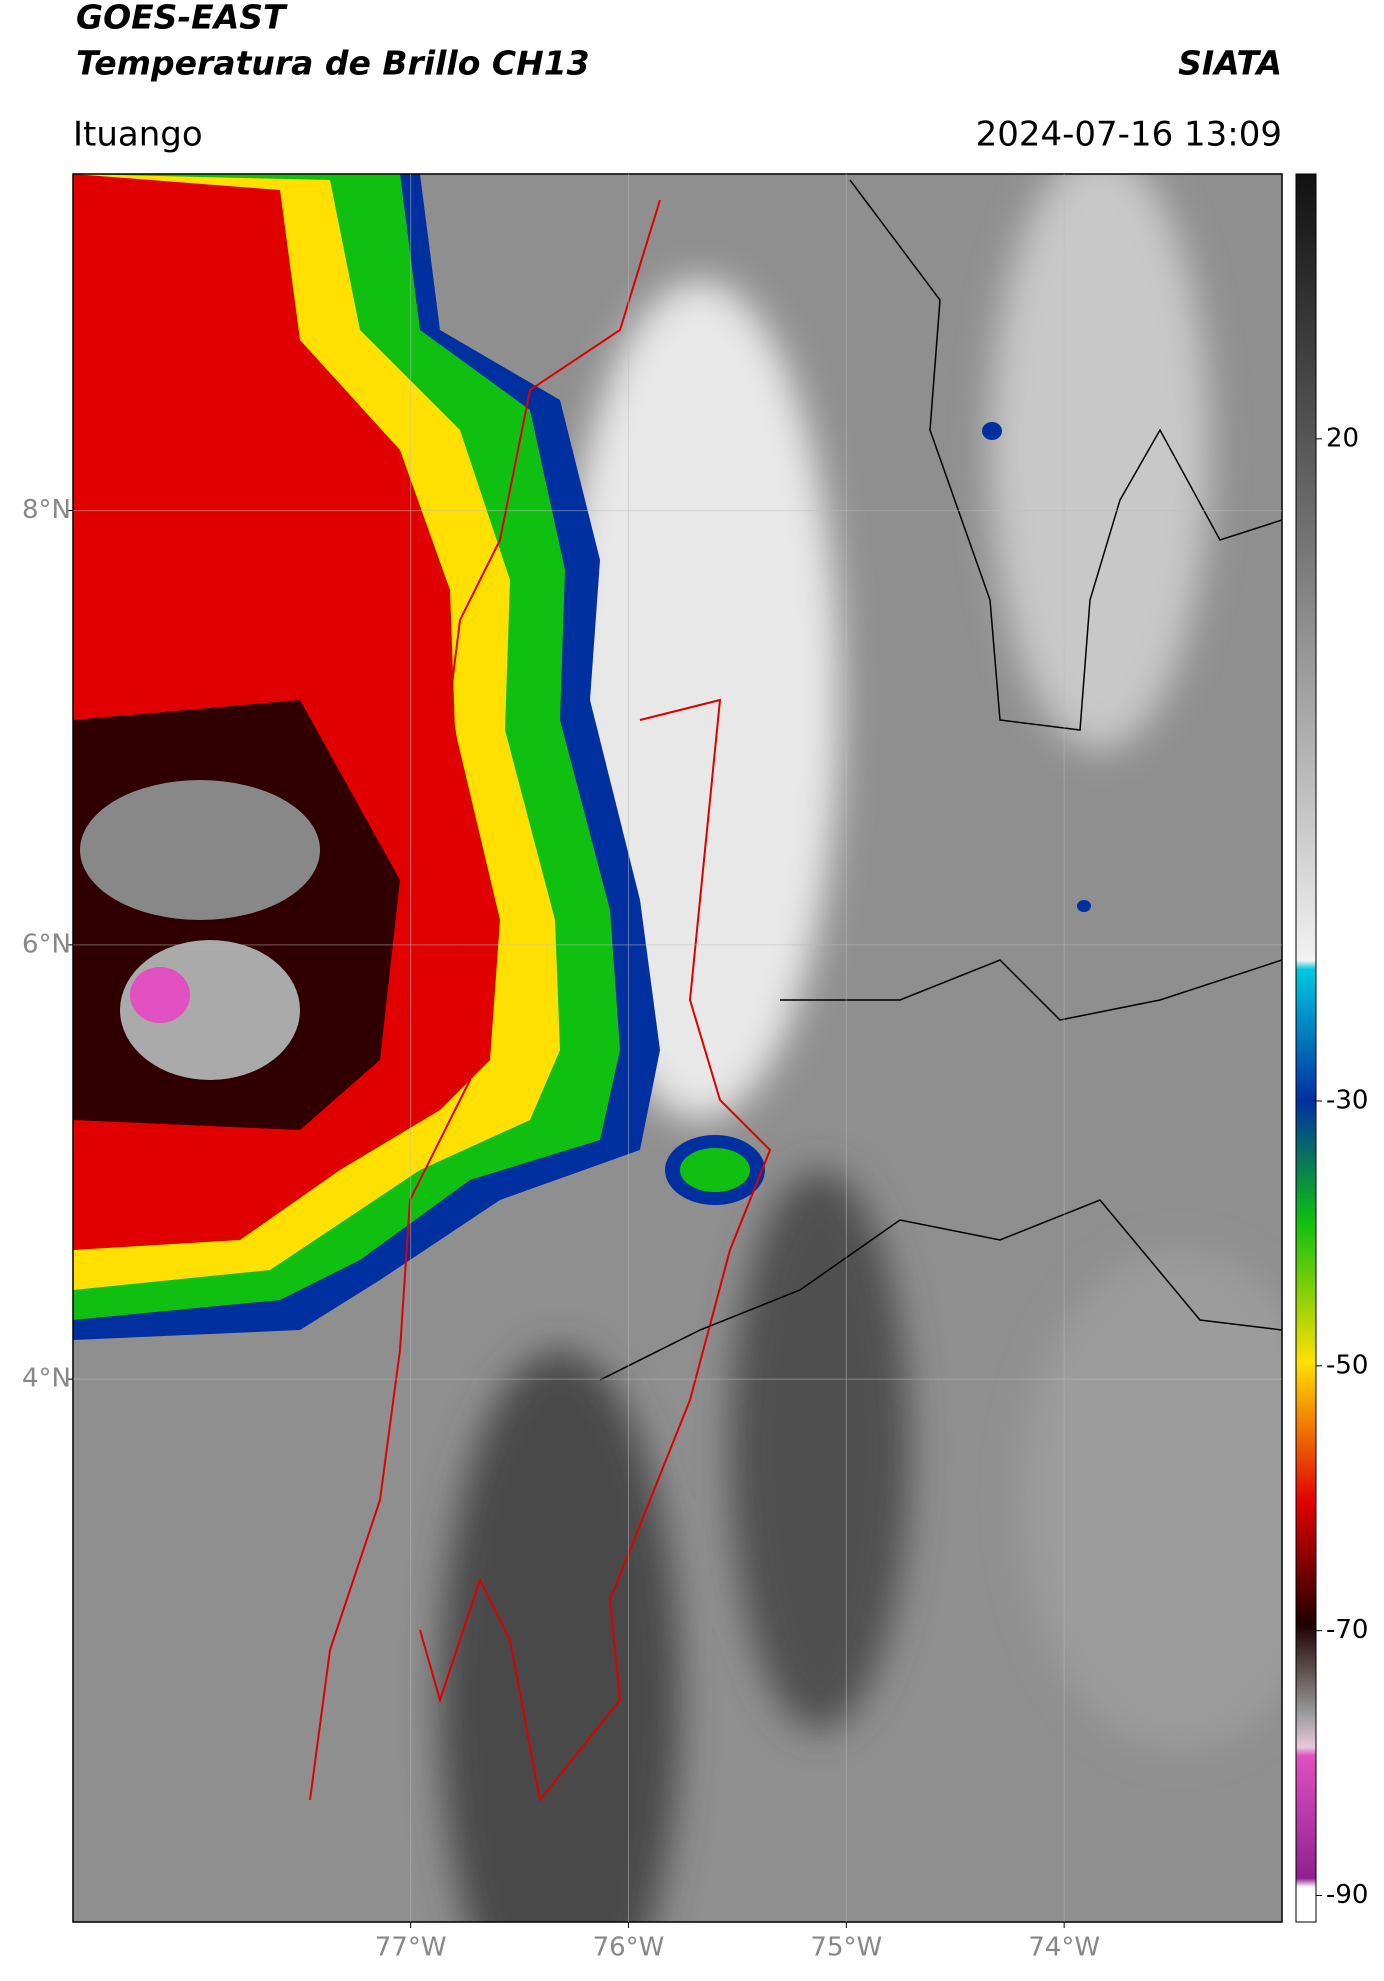 The height and width of the screenshot is (1981, 1384). Describe the element at coordinates (46, 944) in the screenshot. I see `y-tick-label: 6°N` at that location.